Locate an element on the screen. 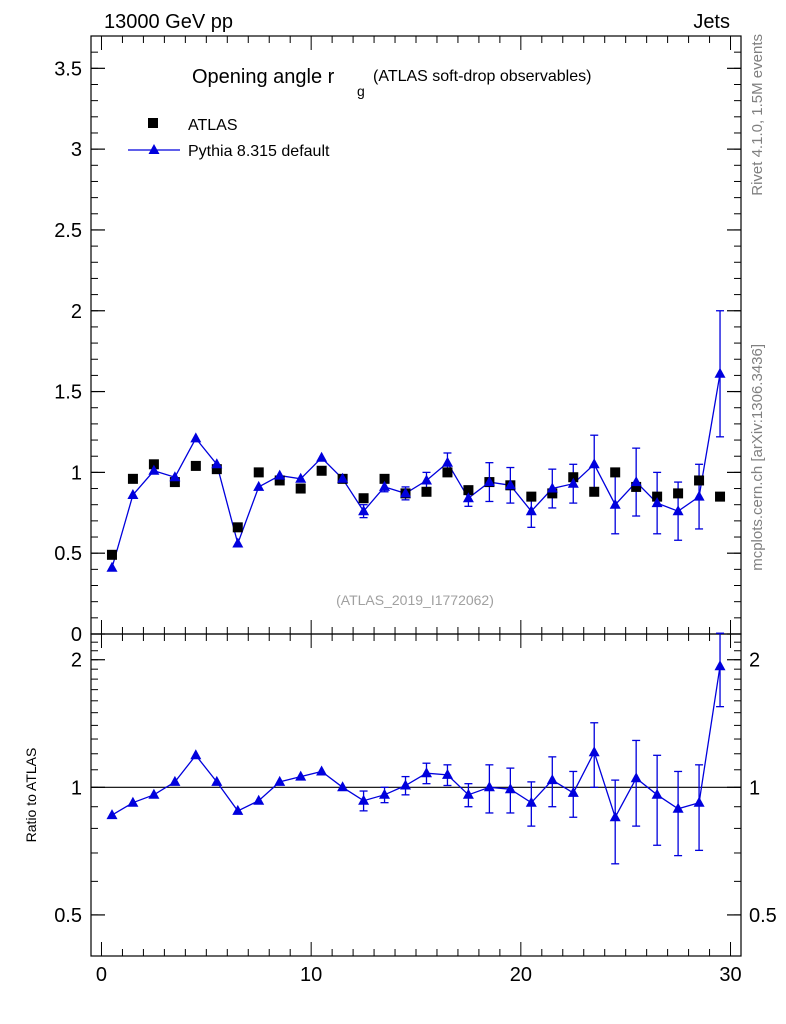 The width and height of the screenshot is (786, 1024). x-tick-label: 30 is located at coordinates (730, 975).